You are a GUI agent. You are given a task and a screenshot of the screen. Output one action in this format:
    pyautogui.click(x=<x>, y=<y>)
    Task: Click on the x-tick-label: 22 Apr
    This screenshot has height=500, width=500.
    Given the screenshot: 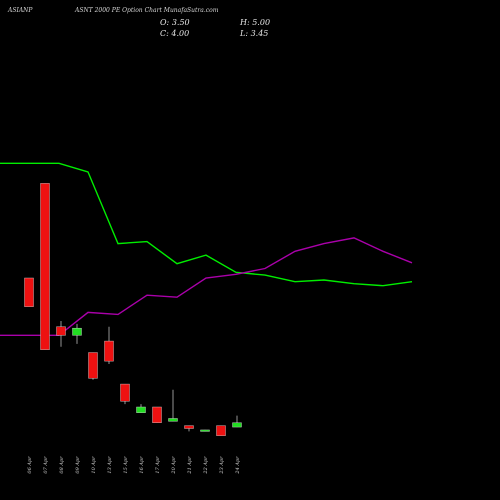 What is the action you would take?
    pyautogui.click(x=206, y=465)
    